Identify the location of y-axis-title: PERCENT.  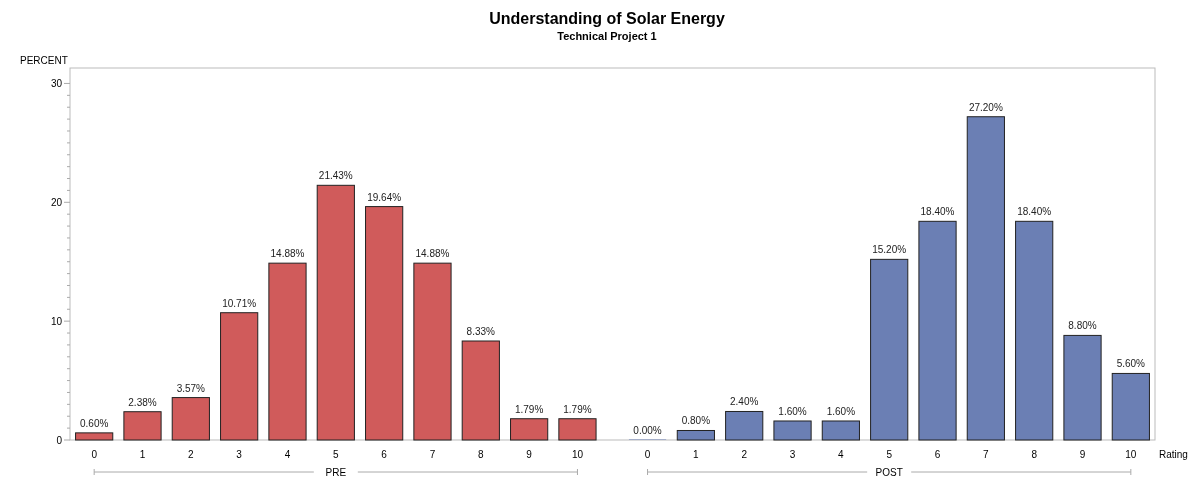
(44, 60).